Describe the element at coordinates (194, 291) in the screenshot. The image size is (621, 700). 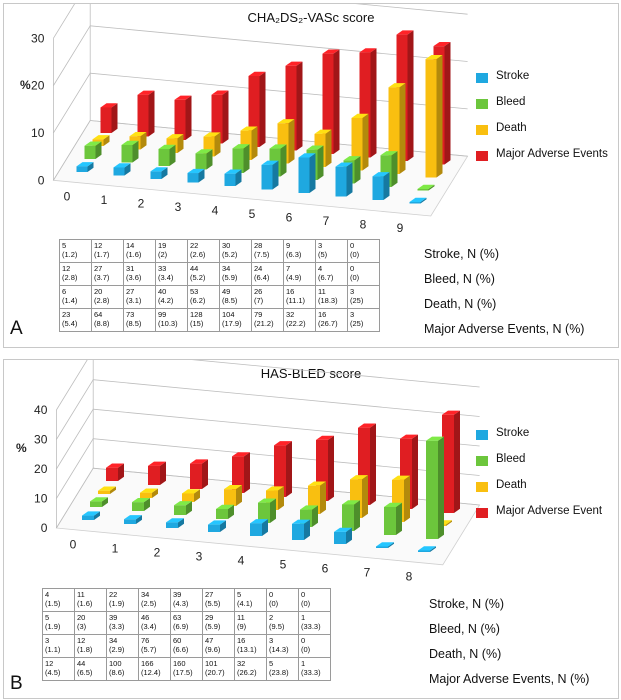
I see `cell-count: 53` at that location.